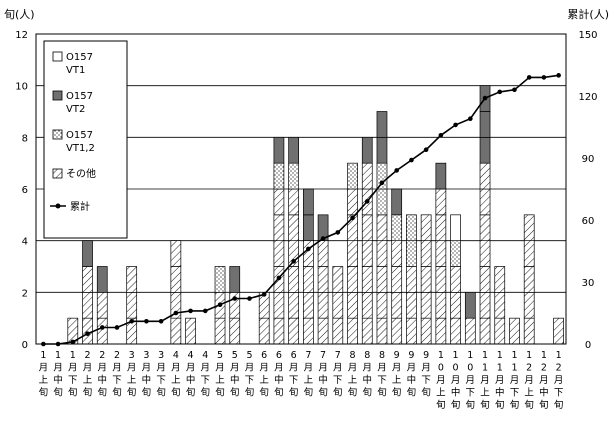 The width and height of the screenshot is (613, 424). Describe the element at coordinates (338, 355) in the screenshot. I see `category-label-21-char-1: 7` at that location.